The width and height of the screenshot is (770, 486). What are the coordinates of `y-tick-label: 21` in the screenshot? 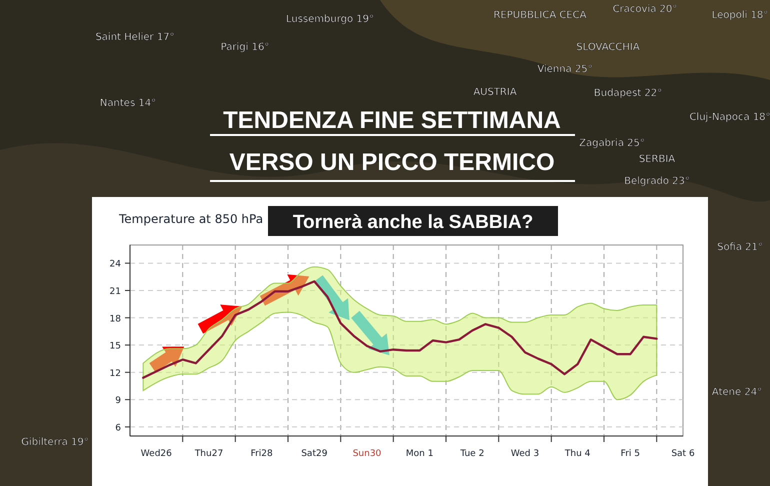 It's located at (115, 291).